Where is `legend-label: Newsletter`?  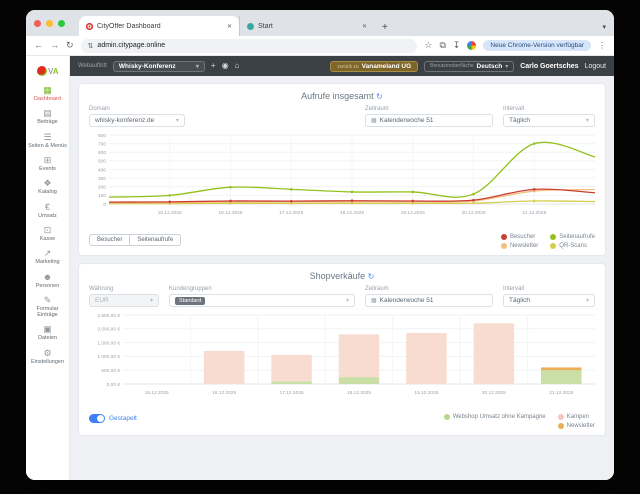 legend-label: Newsletter is located at coordinates (580, 426).